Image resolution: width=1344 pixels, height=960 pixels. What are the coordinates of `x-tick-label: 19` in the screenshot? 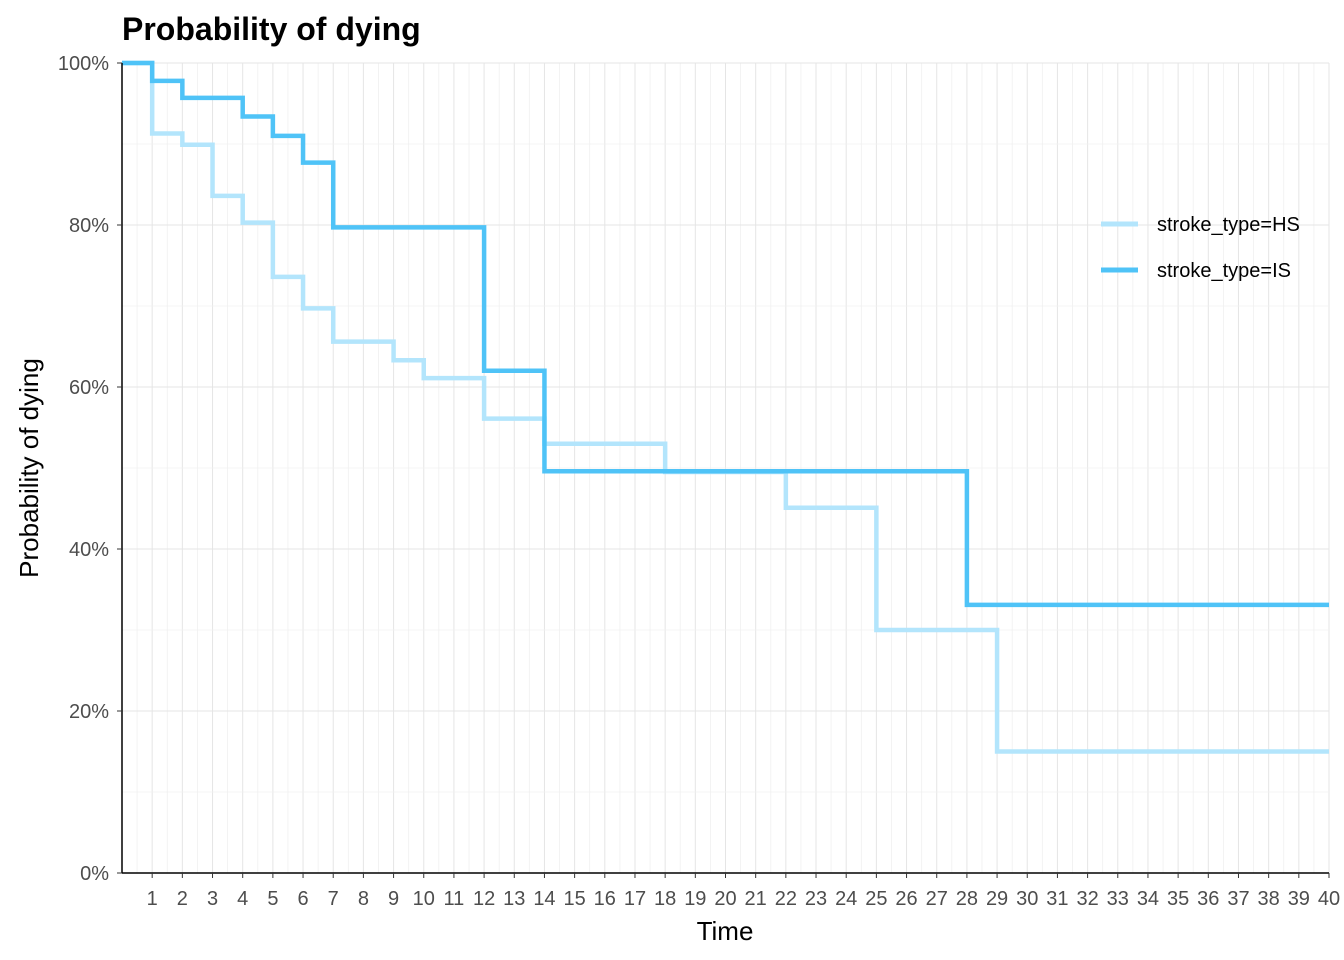 It's located at (695, 899).